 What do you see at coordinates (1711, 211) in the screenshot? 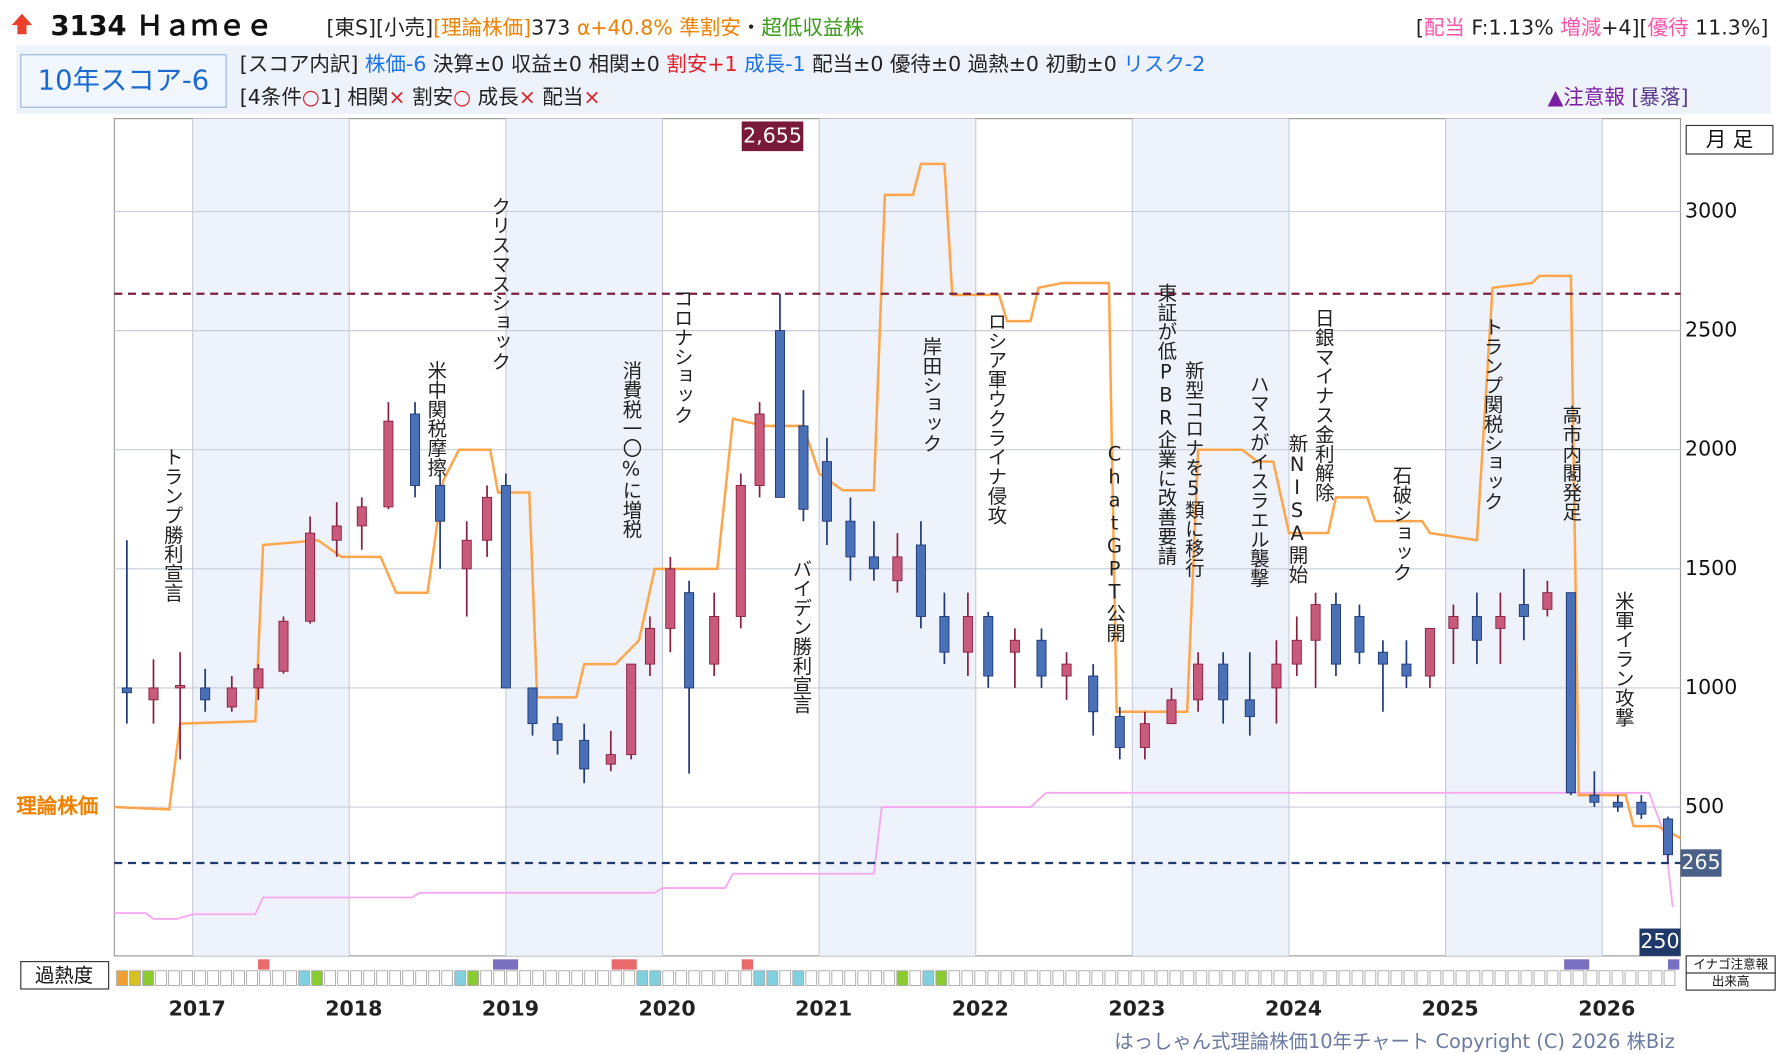
I see `y-tick-label: 3000` at bounding box center [1711, 211].